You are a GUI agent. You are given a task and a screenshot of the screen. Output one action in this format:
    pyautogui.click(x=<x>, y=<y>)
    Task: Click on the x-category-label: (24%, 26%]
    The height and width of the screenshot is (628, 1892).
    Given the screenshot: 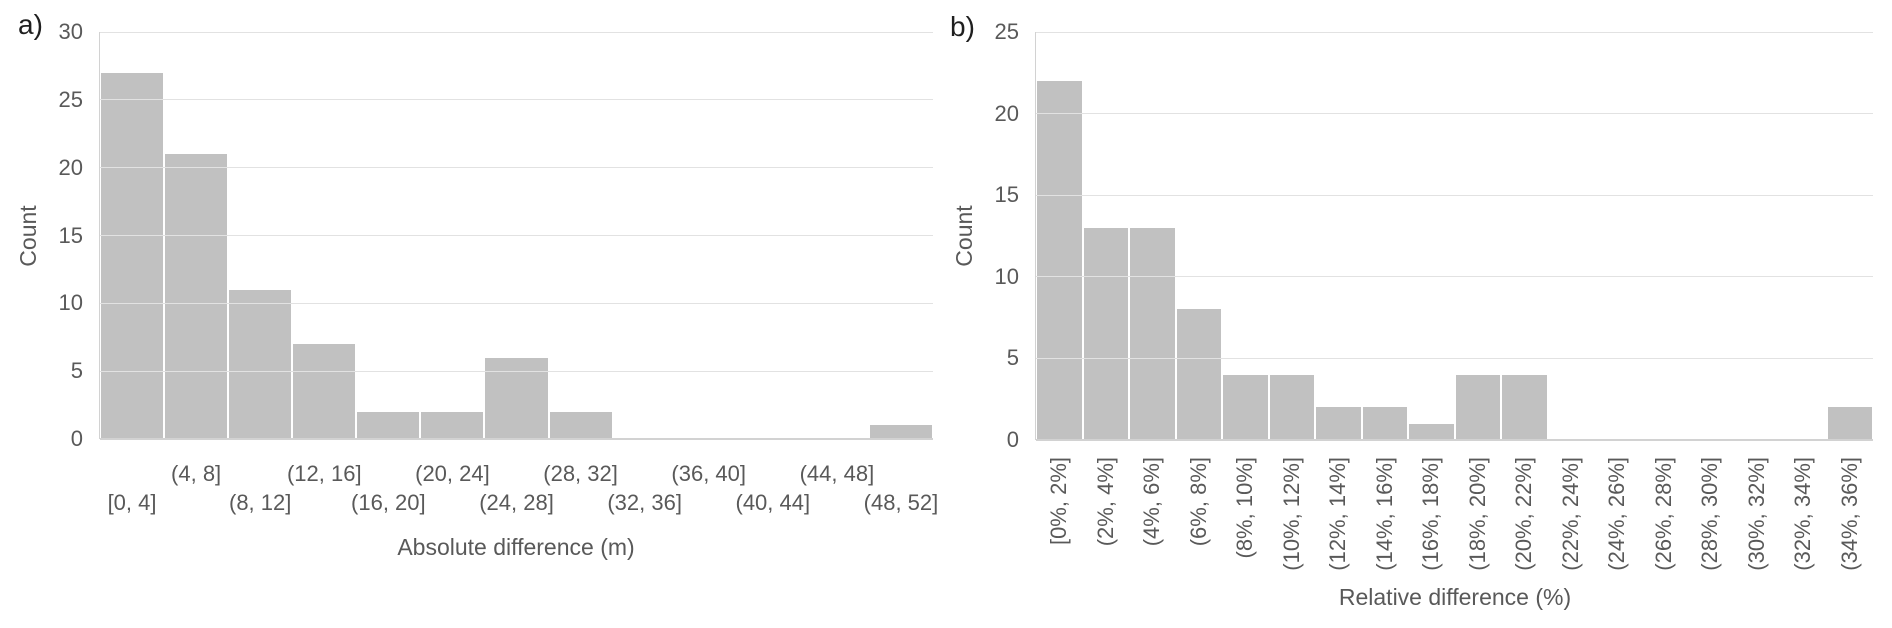 What is the action you would take?
    pyautogui.click(x=1617, y=514)
    